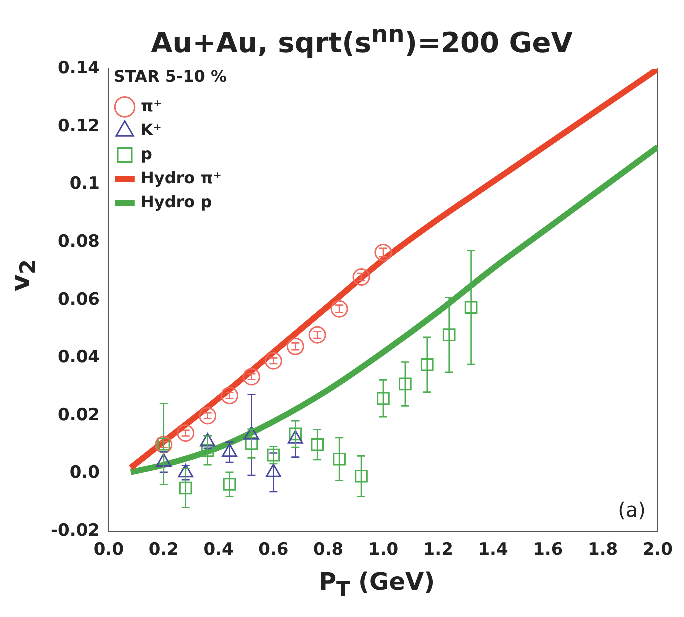 The width and height of the screenshot is (684, 617). Describe the element at coordinates (163, 550) in the screenshot. I see `x-tick-label: 0.2` at that location.